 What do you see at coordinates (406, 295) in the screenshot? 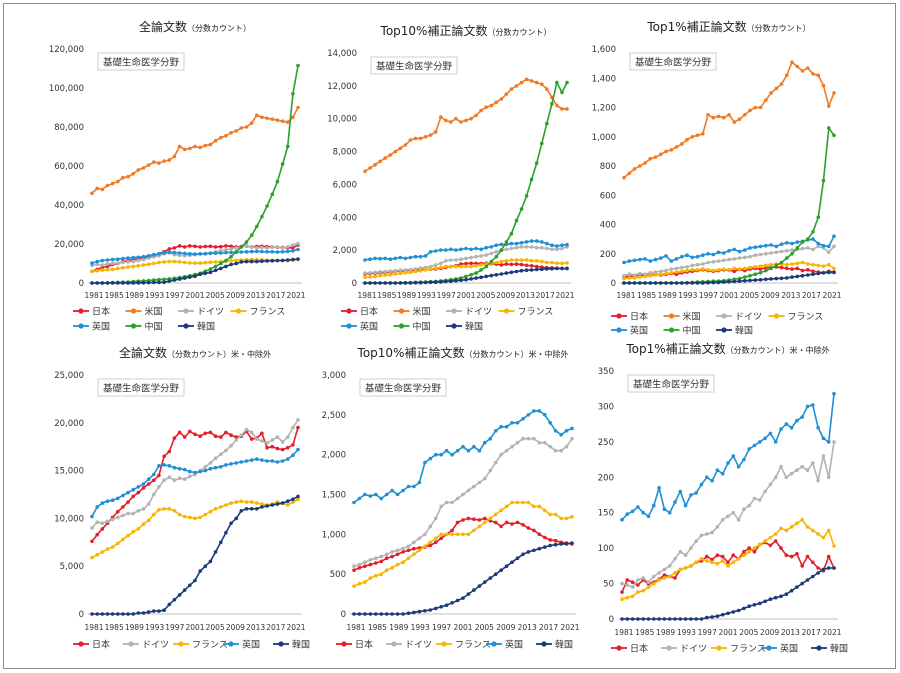
I see `x-tick-label: 1989` at bounding box center [406, 295].